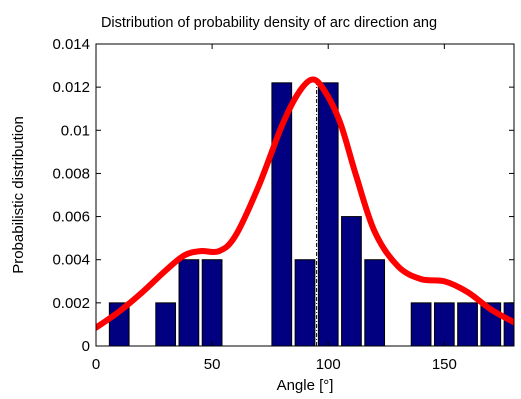  Describe the element at coordinates (71, 303) in the screenshot. I see `y-tick-label: 0.002` at that location.